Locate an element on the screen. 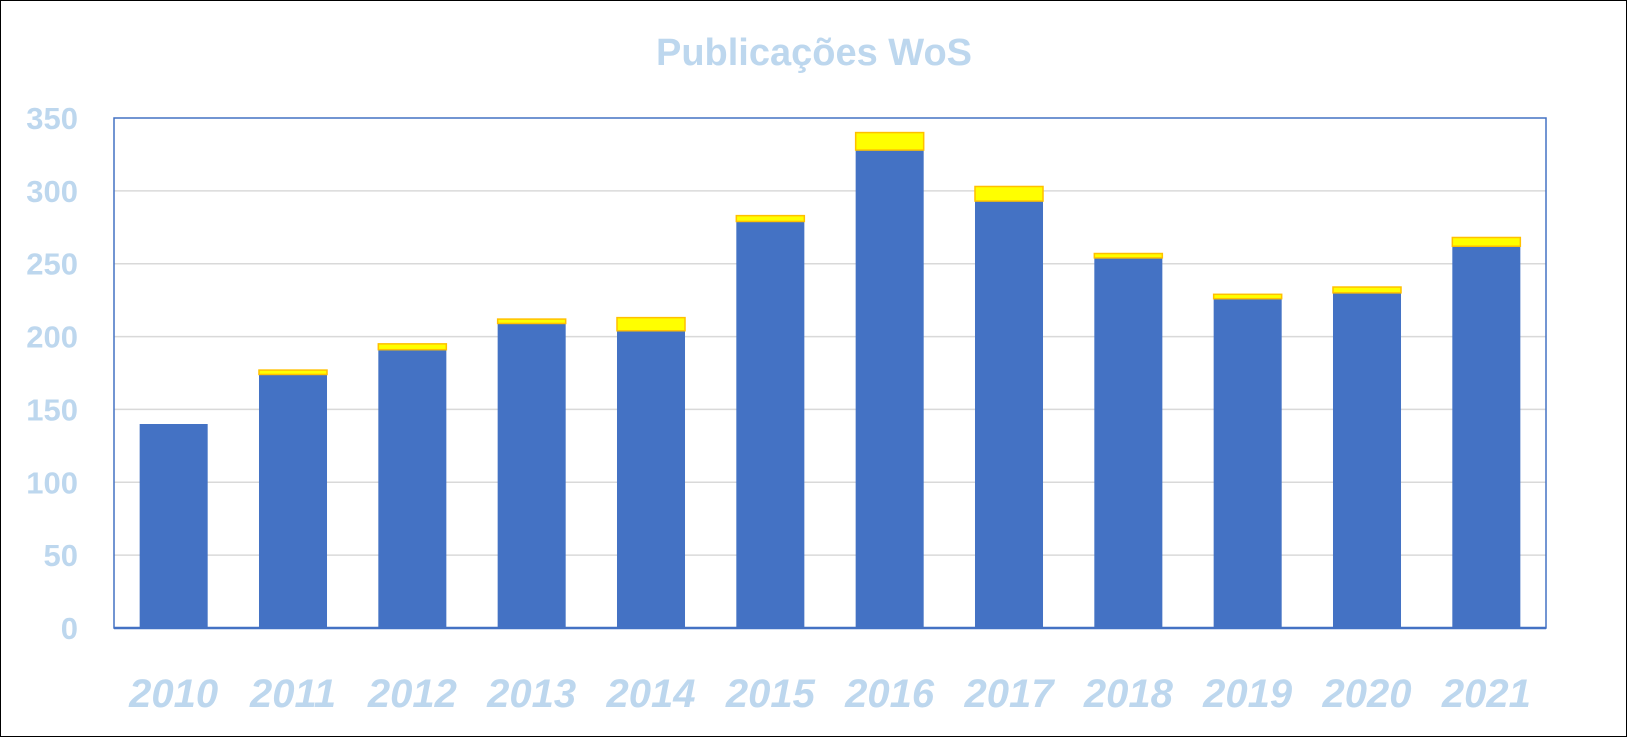  x-tick-label: 2010 is located at coordinates (173, 694).